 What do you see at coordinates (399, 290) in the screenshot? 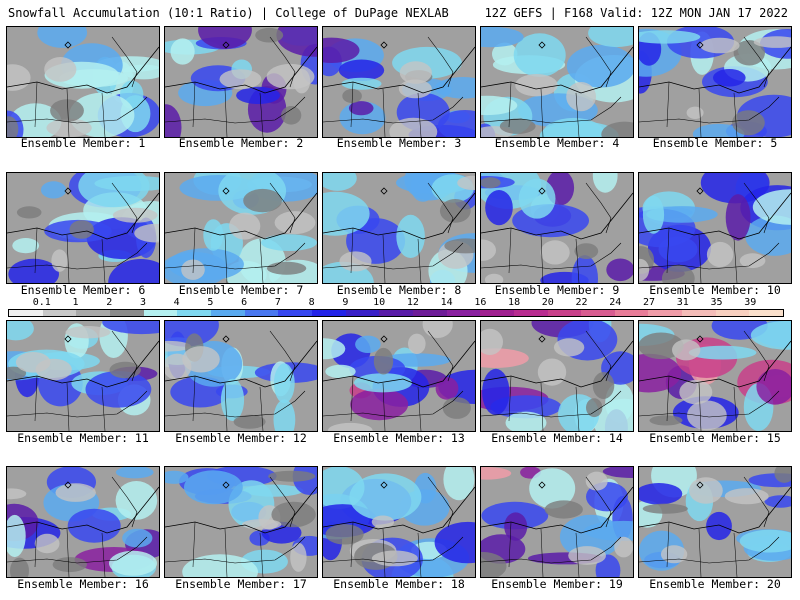
I see `ensemble-member-label: Ensemble Member: 8` at bounding box center [399, 290].